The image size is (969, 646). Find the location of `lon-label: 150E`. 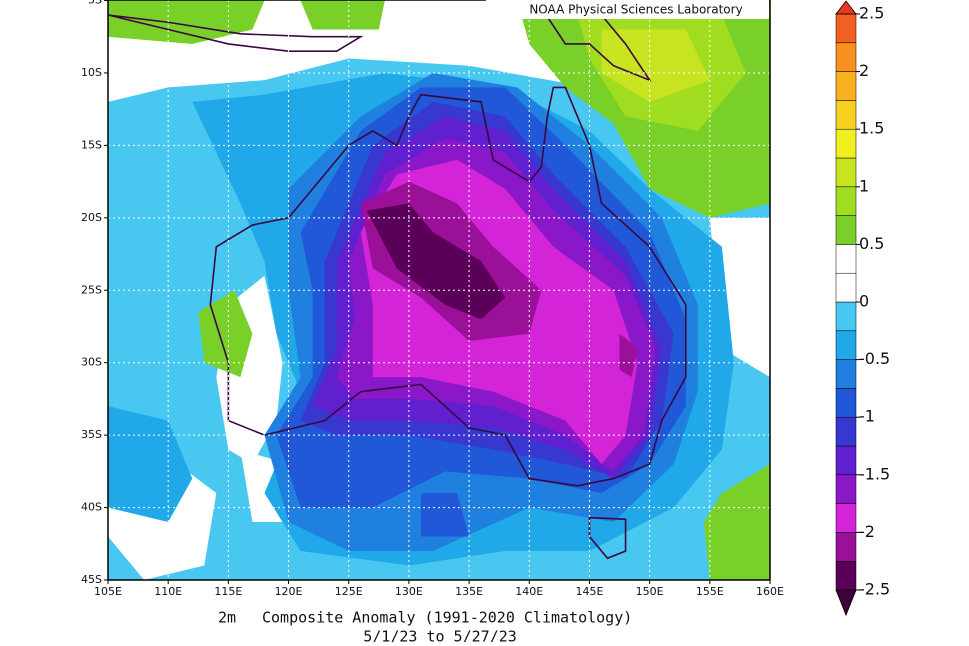

lon-label: 150E is located at coordinates (650, 591).